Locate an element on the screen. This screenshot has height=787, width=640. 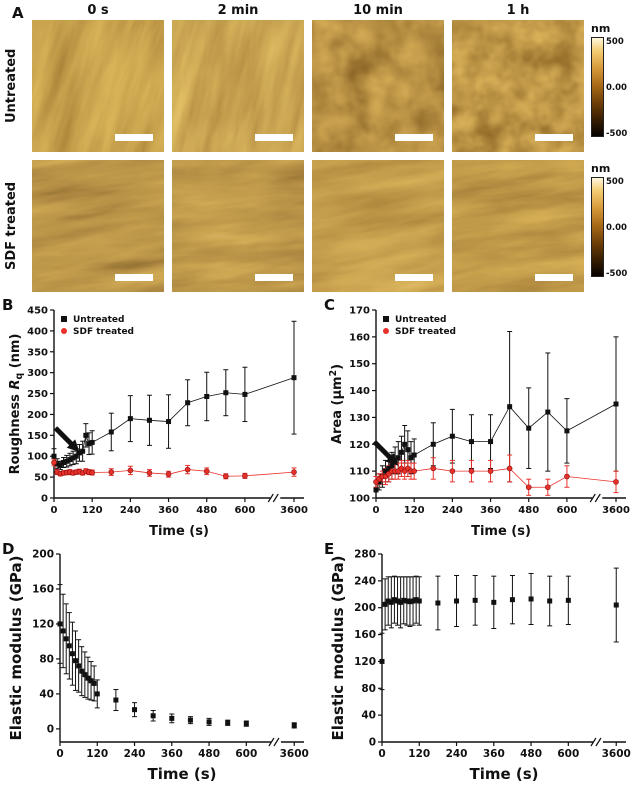
row-label-untreated: Untreated is located at coordinates (11, 86).